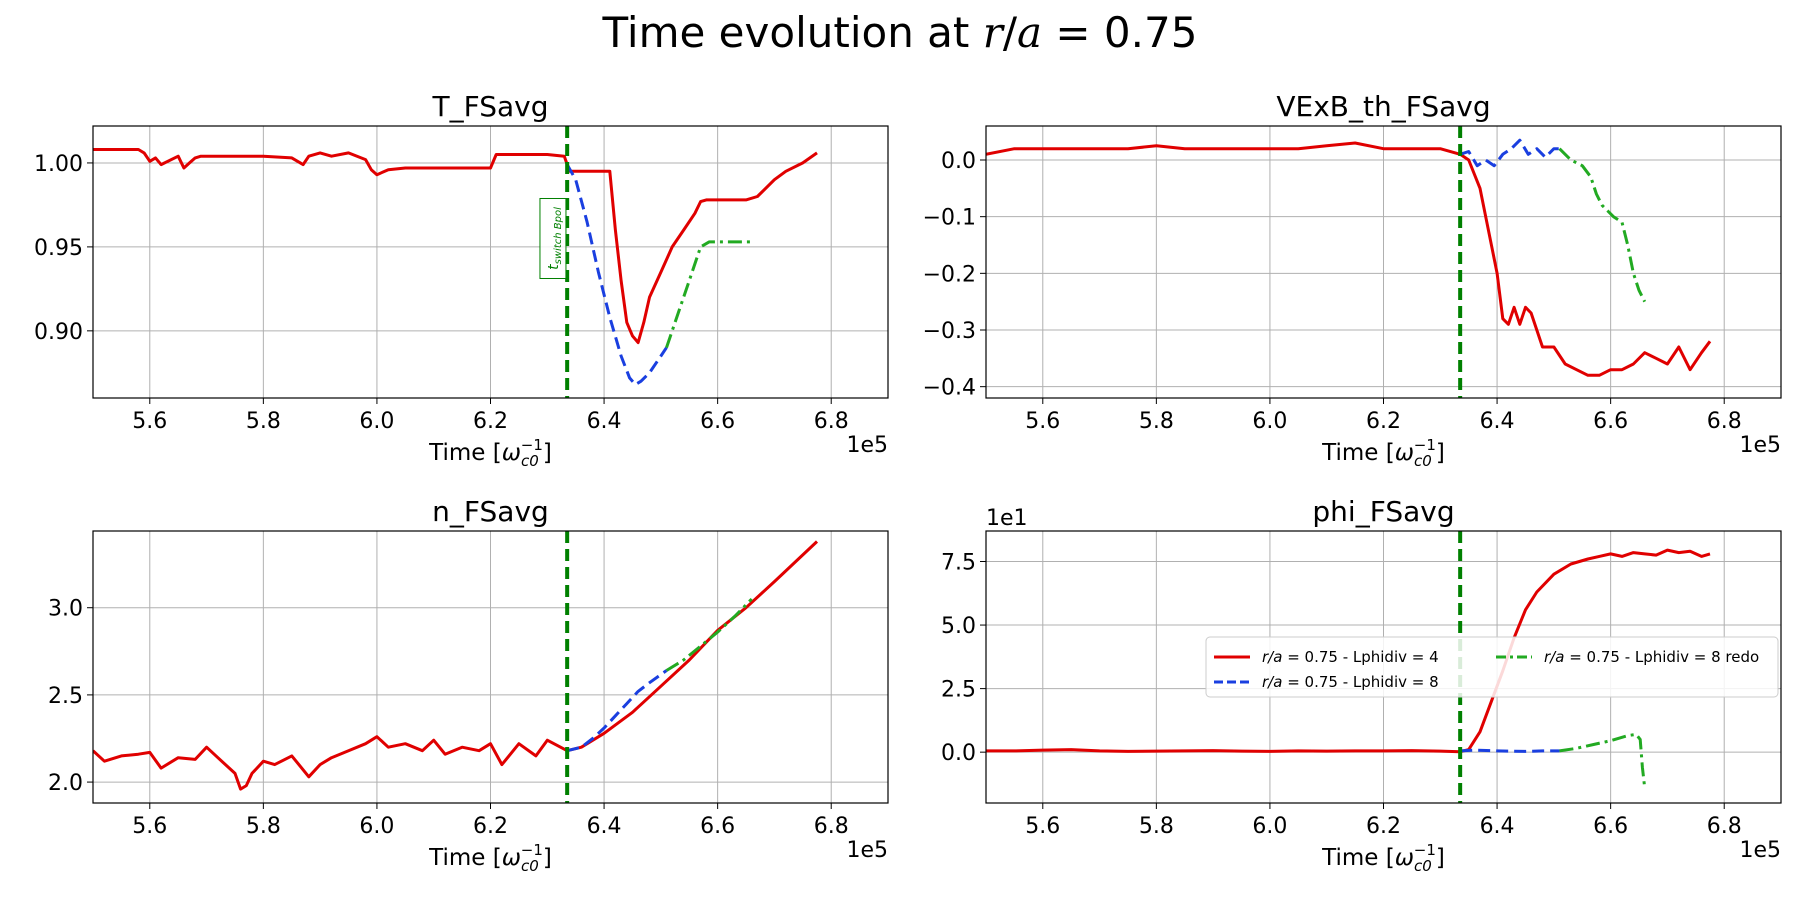 This screenshot has height=900, width=1800. I want to click on y-offset-label: 1e1, so click(1007, 518).